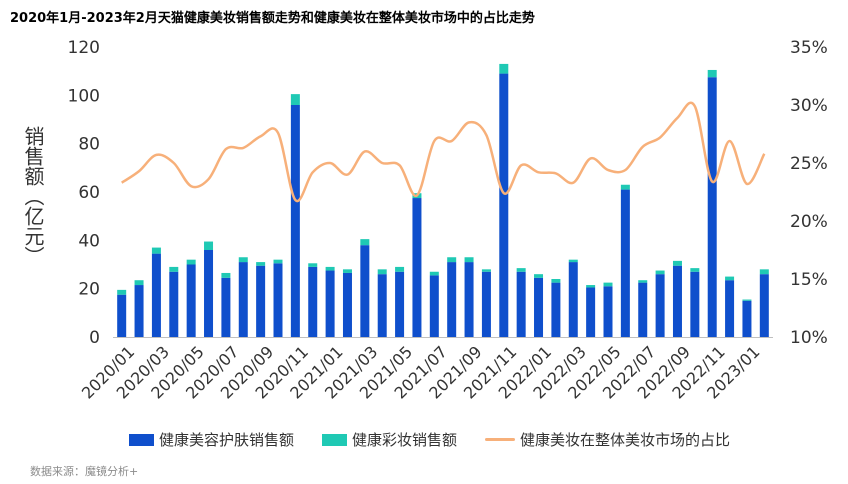 The width and height of the screenshot is (848, 484). What do you see at coordinates (84, 96) in the screenshot?
I see `y-tick-label: 100` at bounding box center [84, 96].